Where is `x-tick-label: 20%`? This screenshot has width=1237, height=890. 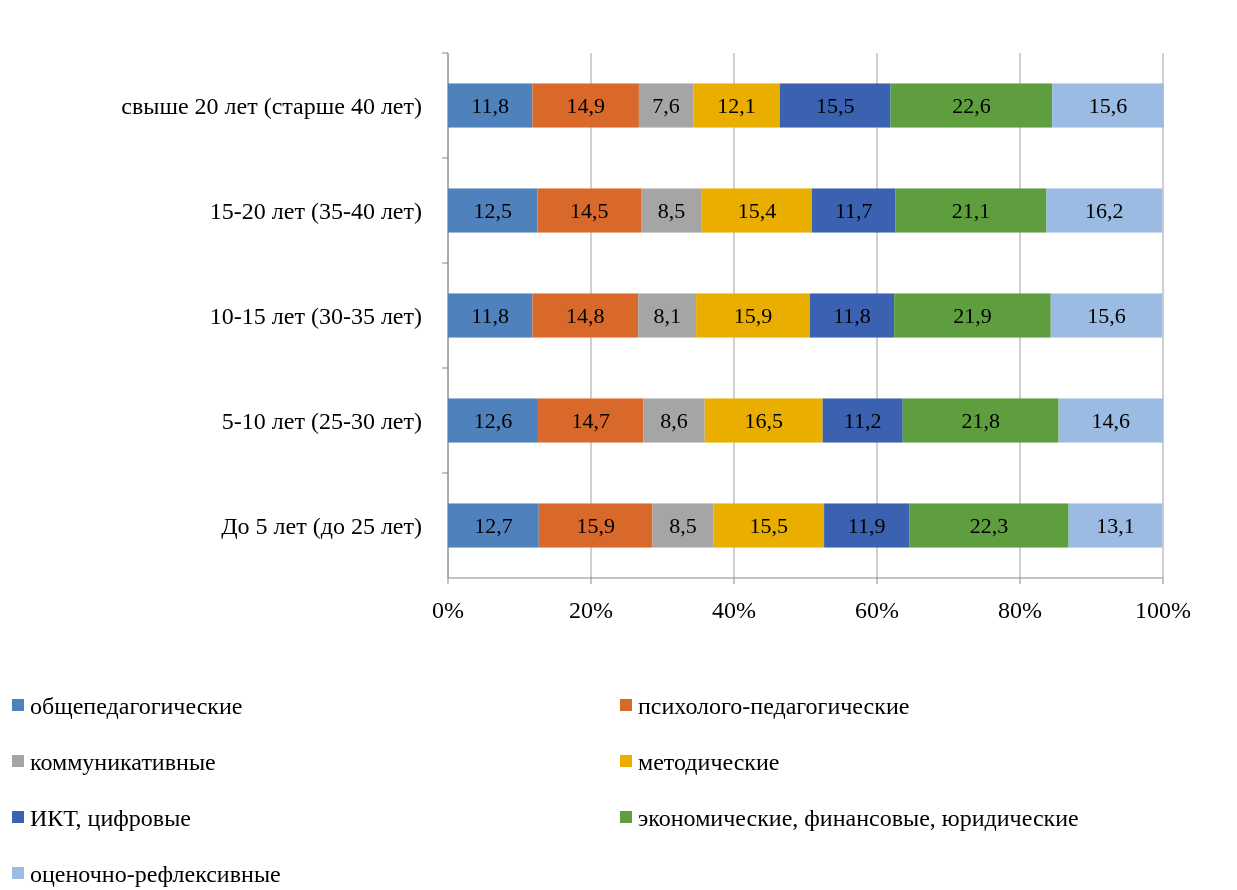
x-tick-label: 20% is located at coordinates (591, 610).